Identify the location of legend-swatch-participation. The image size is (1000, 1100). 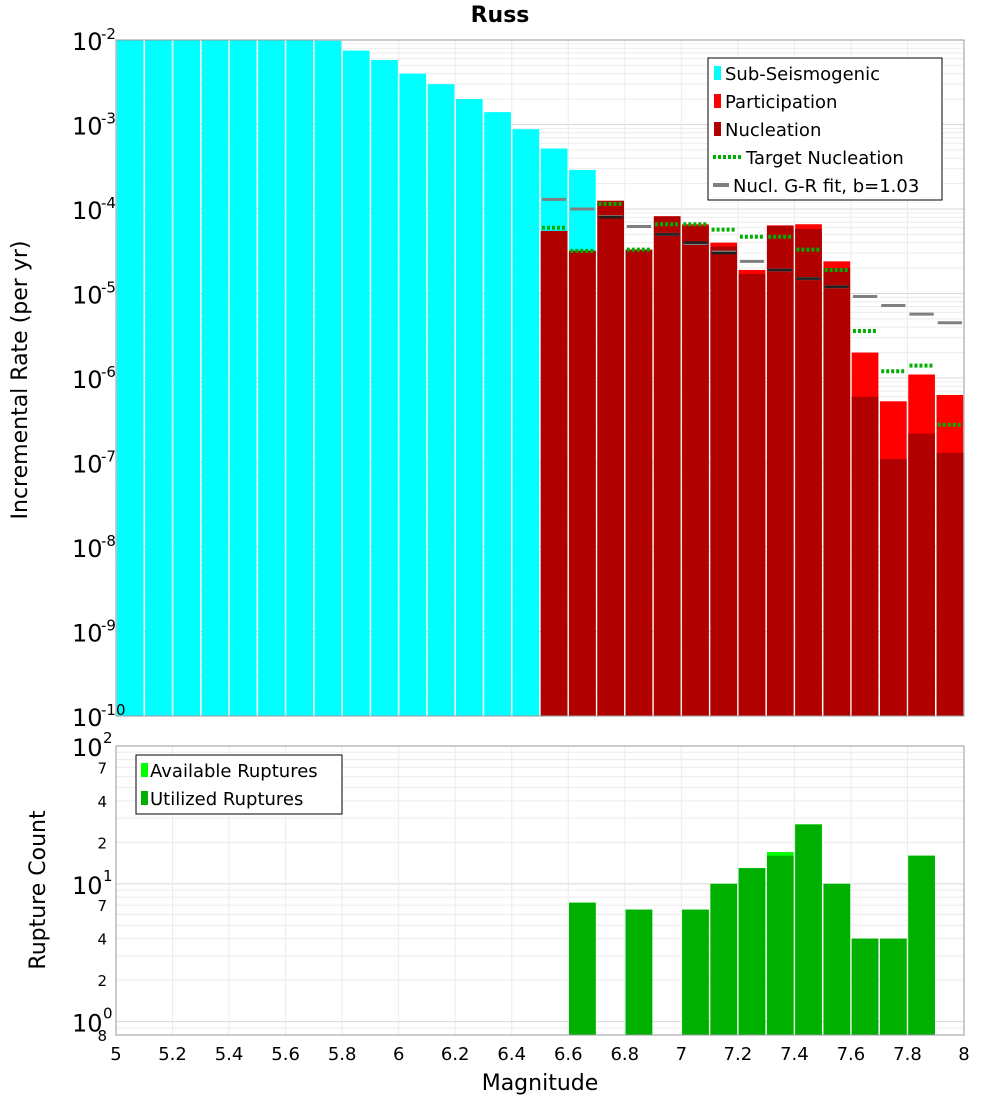
(717, 101).